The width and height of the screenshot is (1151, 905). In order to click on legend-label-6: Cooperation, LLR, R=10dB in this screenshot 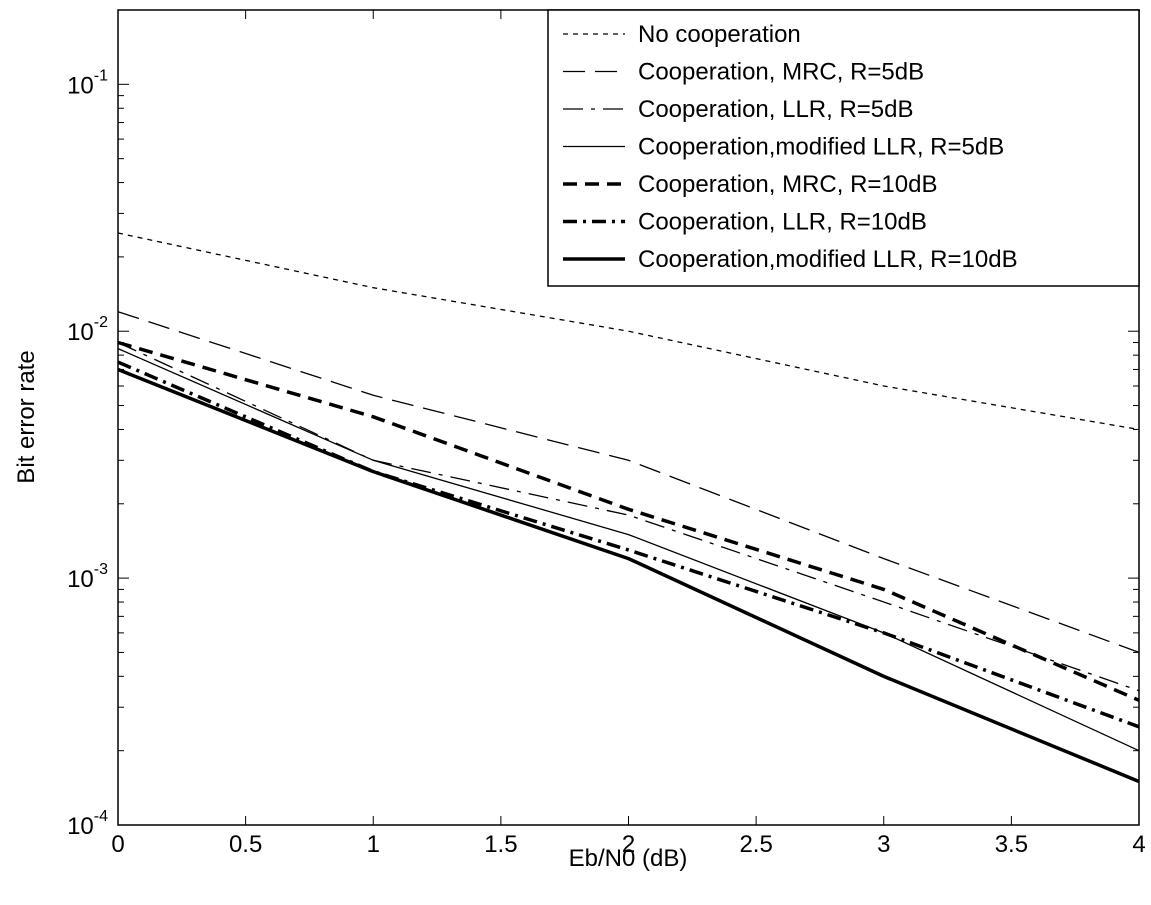, I will do `click(782, 222)`.